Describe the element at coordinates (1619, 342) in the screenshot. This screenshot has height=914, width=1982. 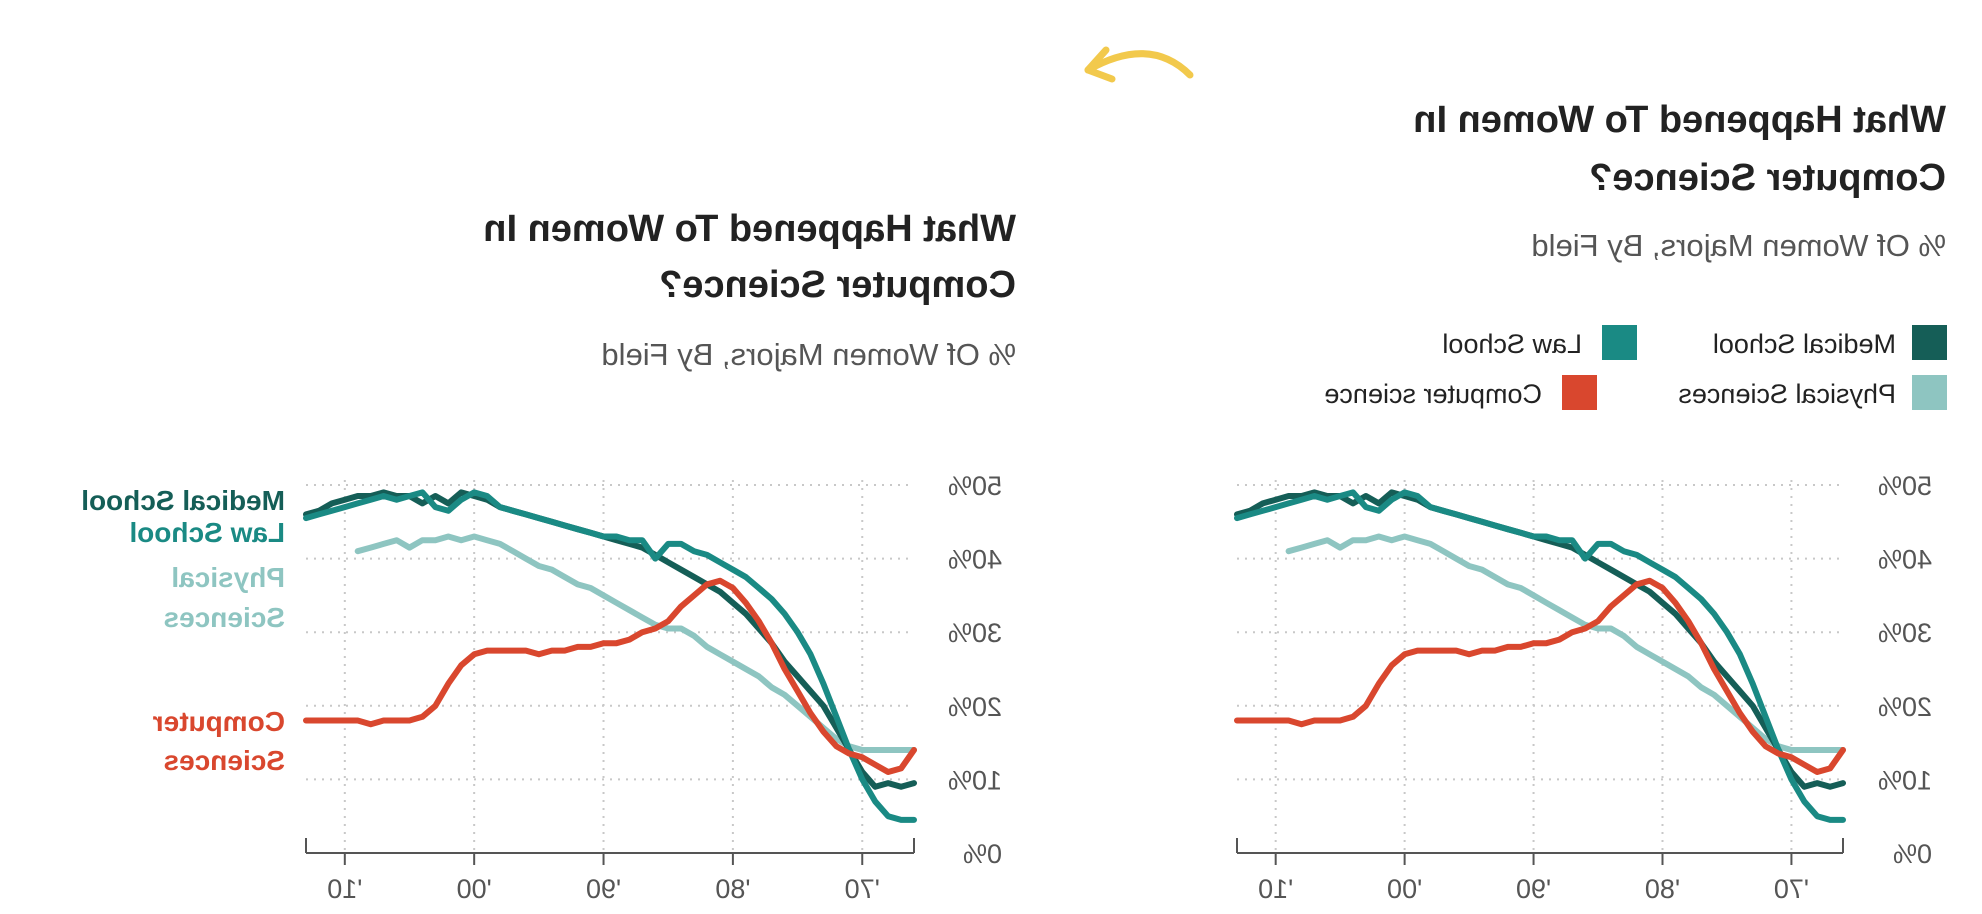
I see `legend-swatch-law-school` at that location.